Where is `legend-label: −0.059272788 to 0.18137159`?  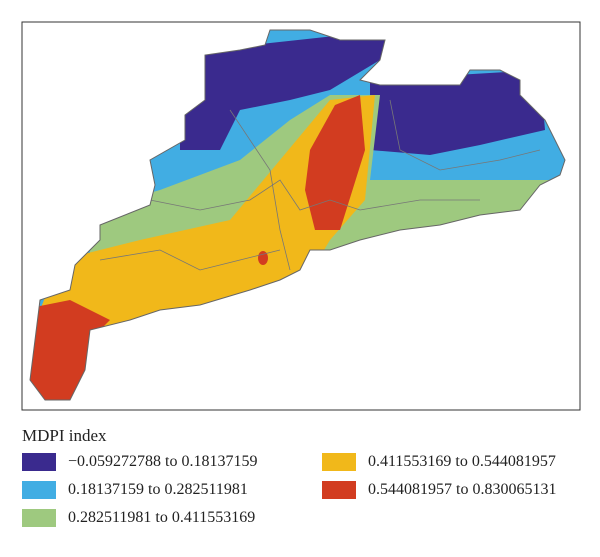 legend-label: −0.059272788 to 0.18137159 is located at coordinates (163, 461).